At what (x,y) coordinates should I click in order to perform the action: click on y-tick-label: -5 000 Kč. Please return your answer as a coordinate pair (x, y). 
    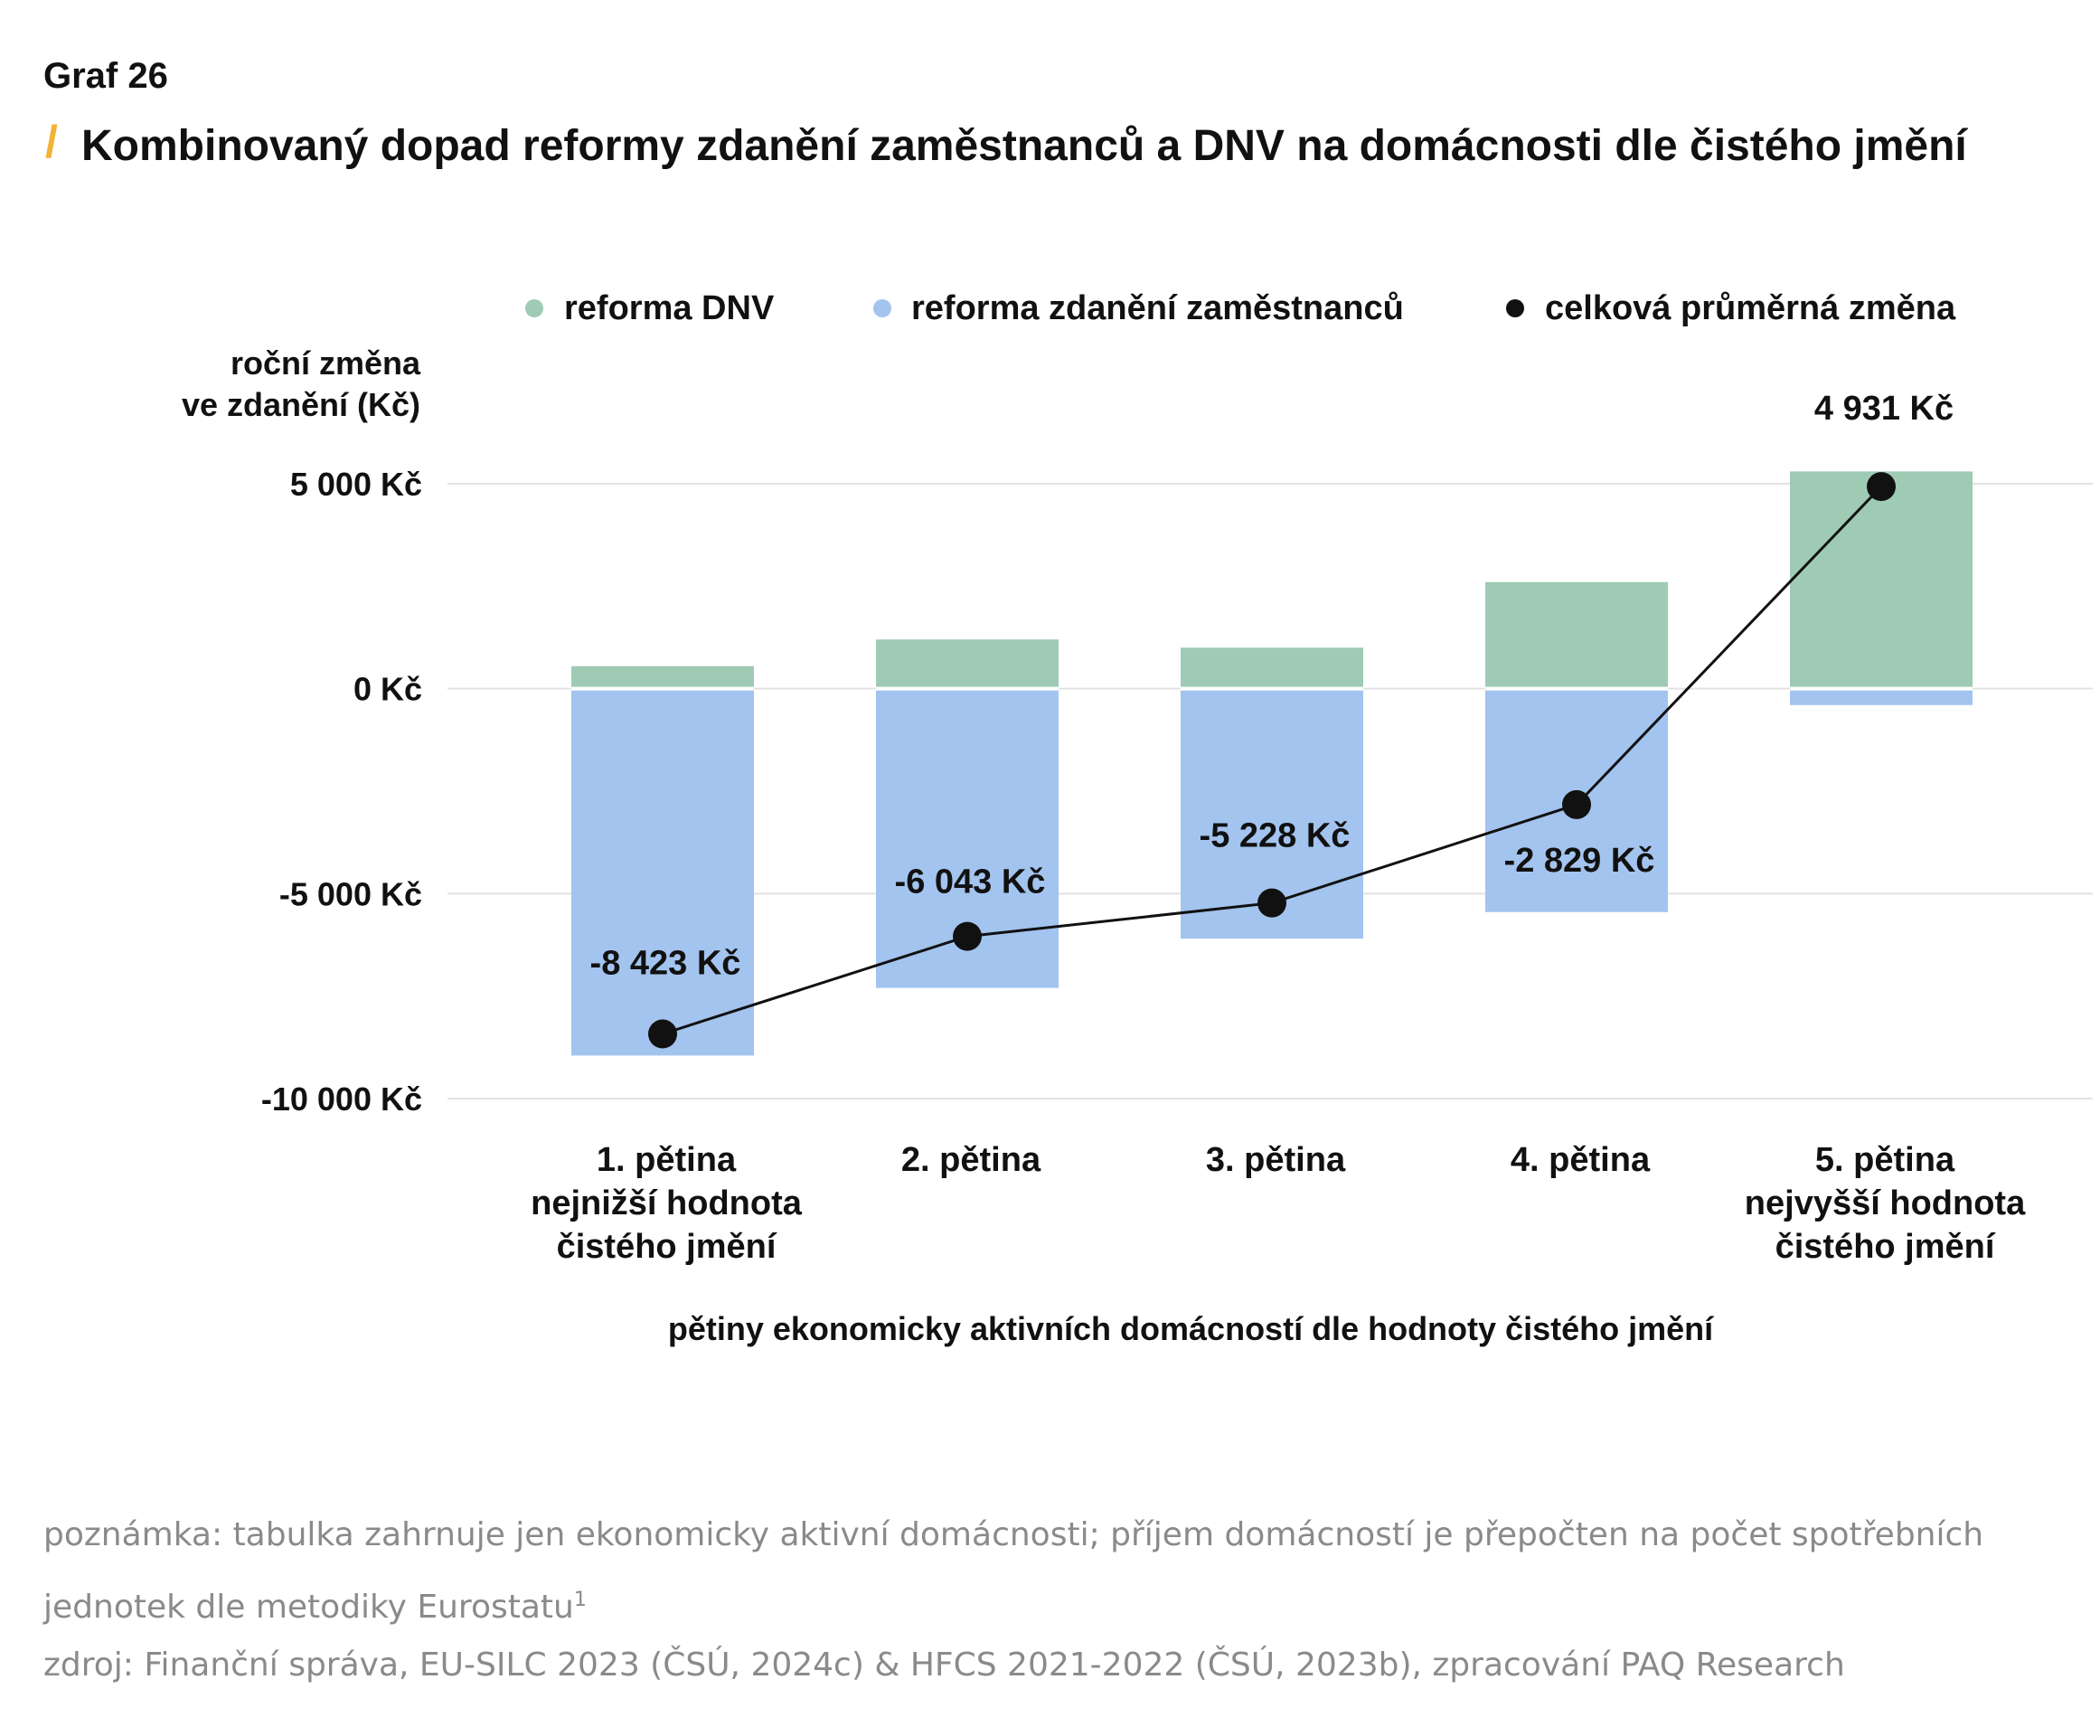
    Looking at the image, I should click on (350, 894).